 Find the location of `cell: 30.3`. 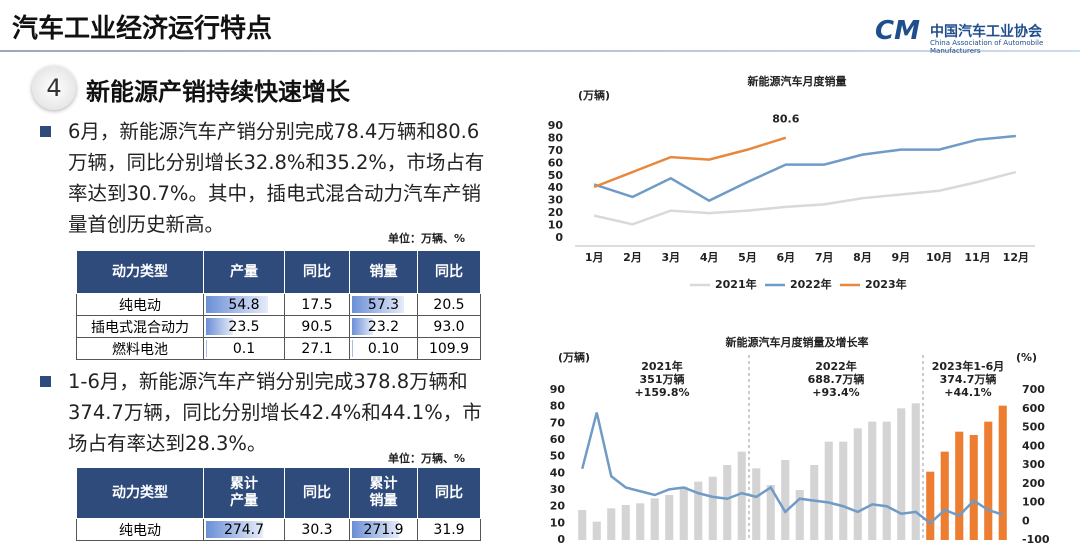

cell: 30.3 is located at coordinates (317, 529).